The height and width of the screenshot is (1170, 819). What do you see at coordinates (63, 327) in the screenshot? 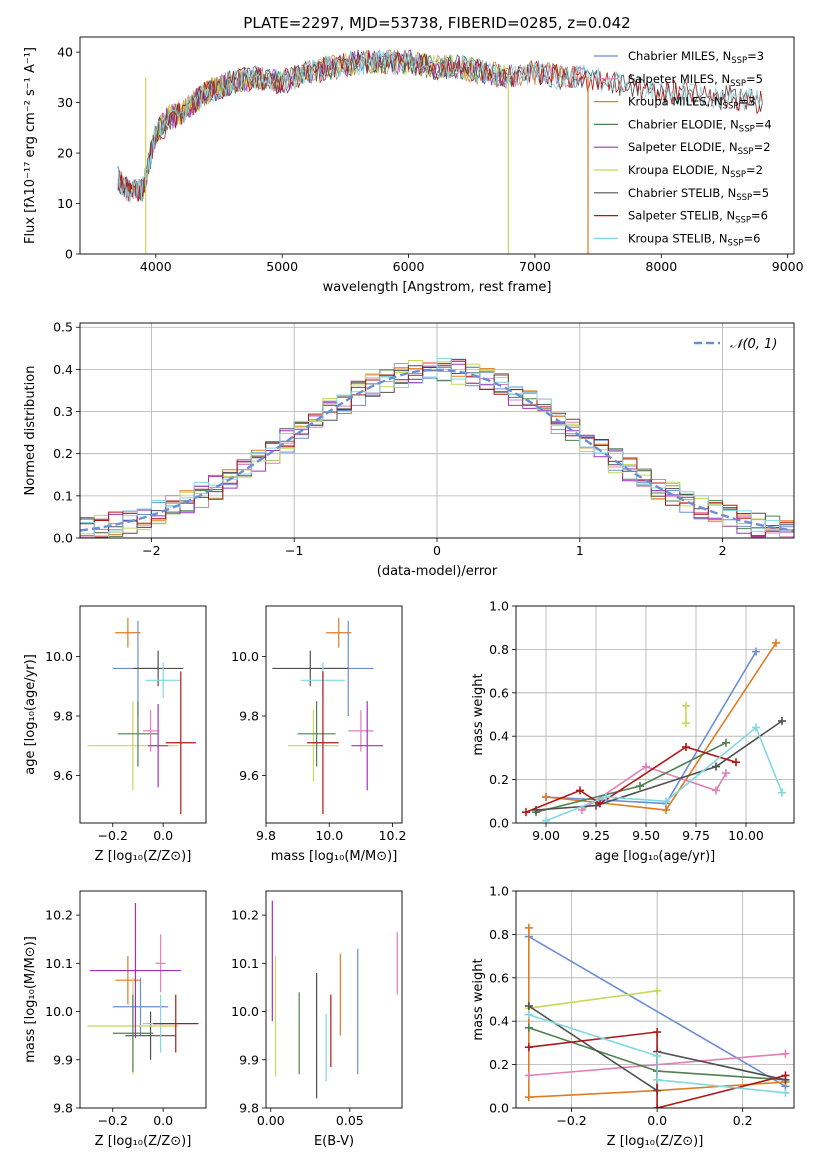
I see `y-tick-label: 0.5` at bounding box center [63, 327].